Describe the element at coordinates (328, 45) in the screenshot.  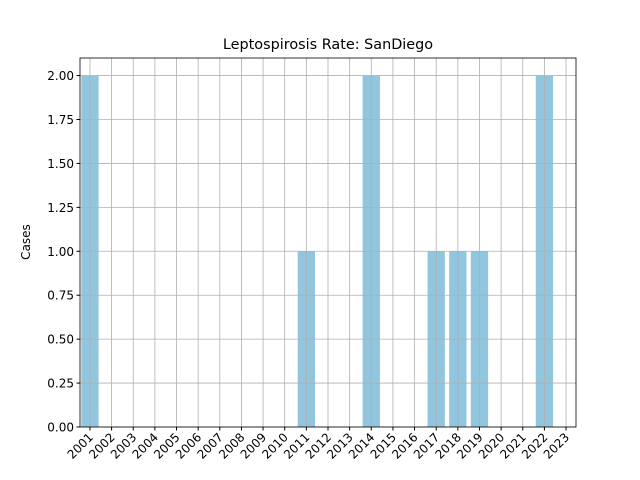
I see `chart-title: Leptospirosis Rate: SanDiego` at that location.